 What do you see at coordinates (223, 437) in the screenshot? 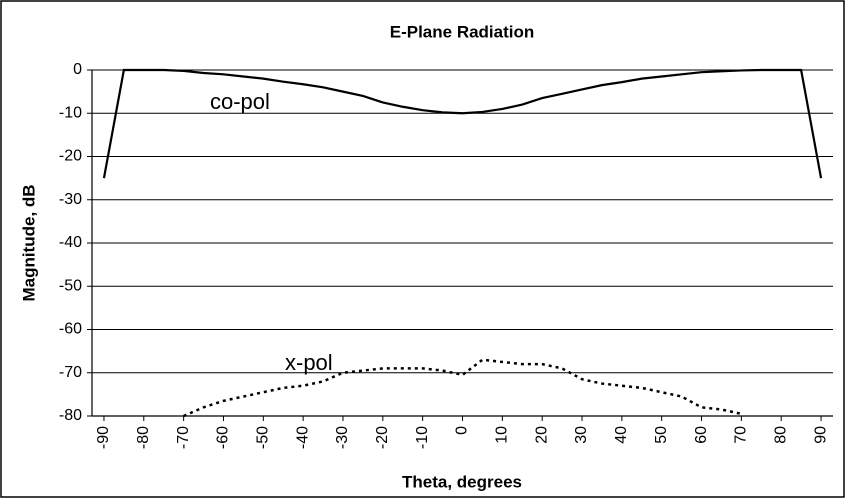
I see `x-tick-label: -60` at bounding box center [223, 437].